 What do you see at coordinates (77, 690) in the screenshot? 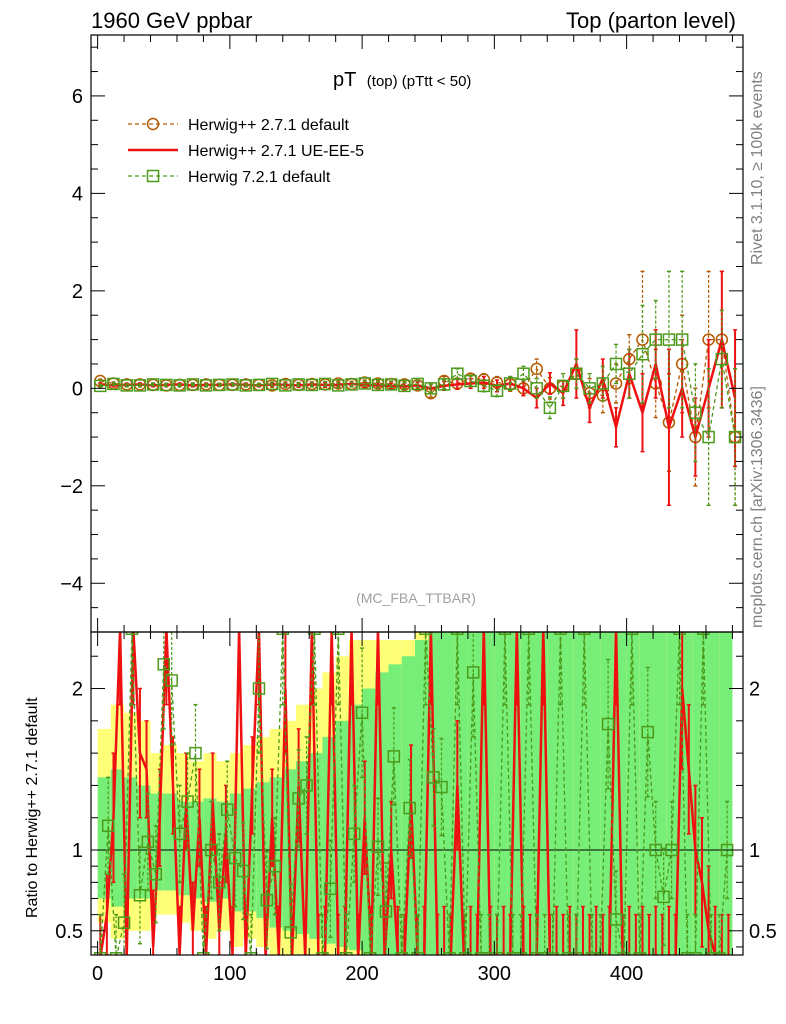
I see `ratio-ytick-label-2: 2` at bounding box center [77, 690].